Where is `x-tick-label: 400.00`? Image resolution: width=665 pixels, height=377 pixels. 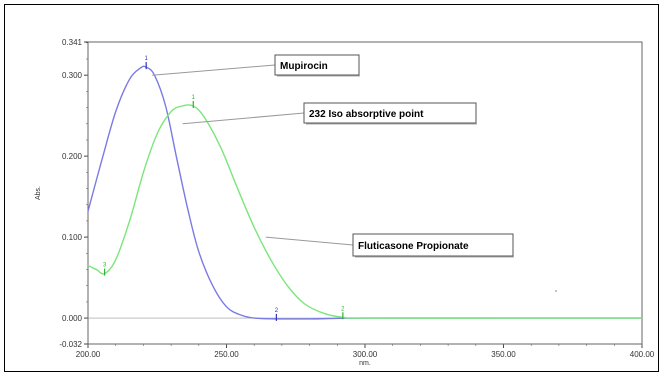
x-tick-label: 400.00 is located at coordinates (642, 354).